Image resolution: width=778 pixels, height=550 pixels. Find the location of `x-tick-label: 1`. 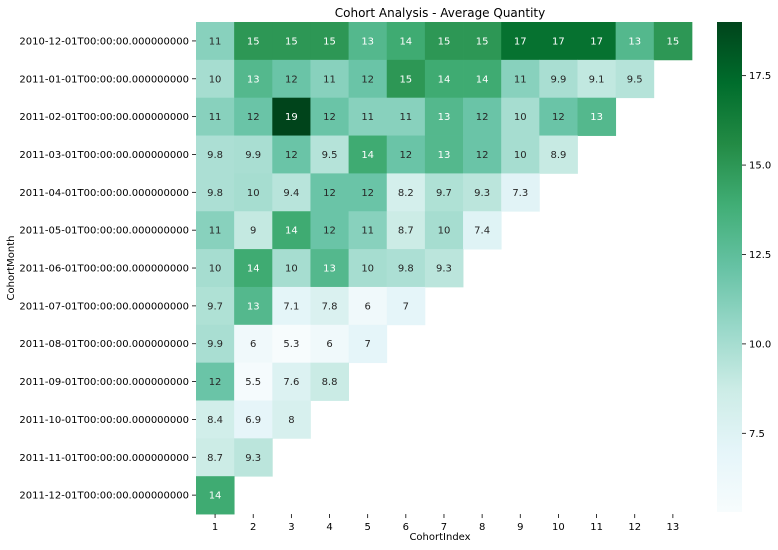

x-tick-label: 1 is located at coordinates (215, 527).